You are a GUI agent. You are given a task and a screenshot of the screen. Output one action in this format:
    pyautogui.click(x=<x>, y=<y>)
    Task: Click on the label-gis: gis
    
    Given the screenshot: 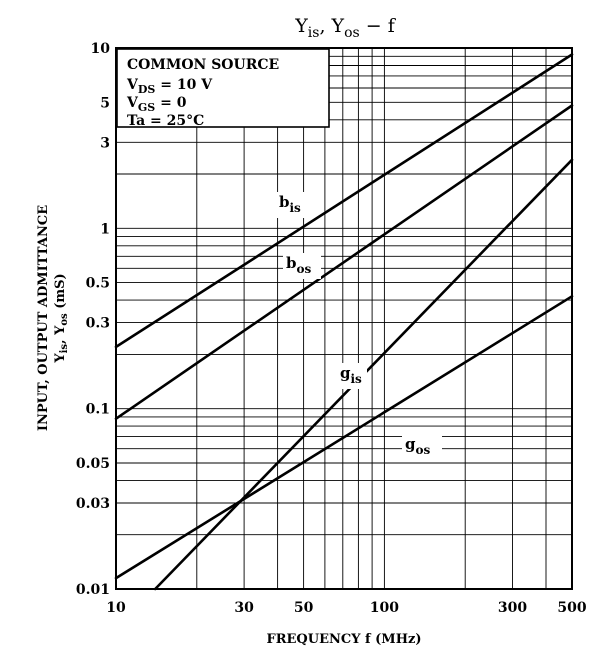 What is the action you would take?
    pyautogui.click(x=351, y=375)
    